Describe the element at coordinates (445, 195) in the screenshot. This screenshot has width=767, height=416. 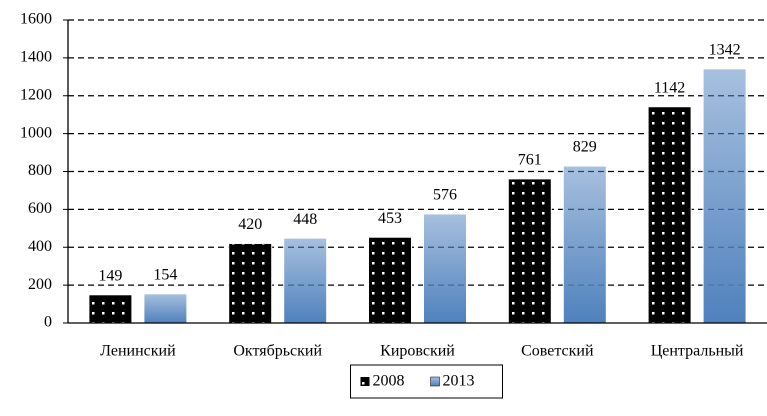
I see `value-label: 576` at that location.